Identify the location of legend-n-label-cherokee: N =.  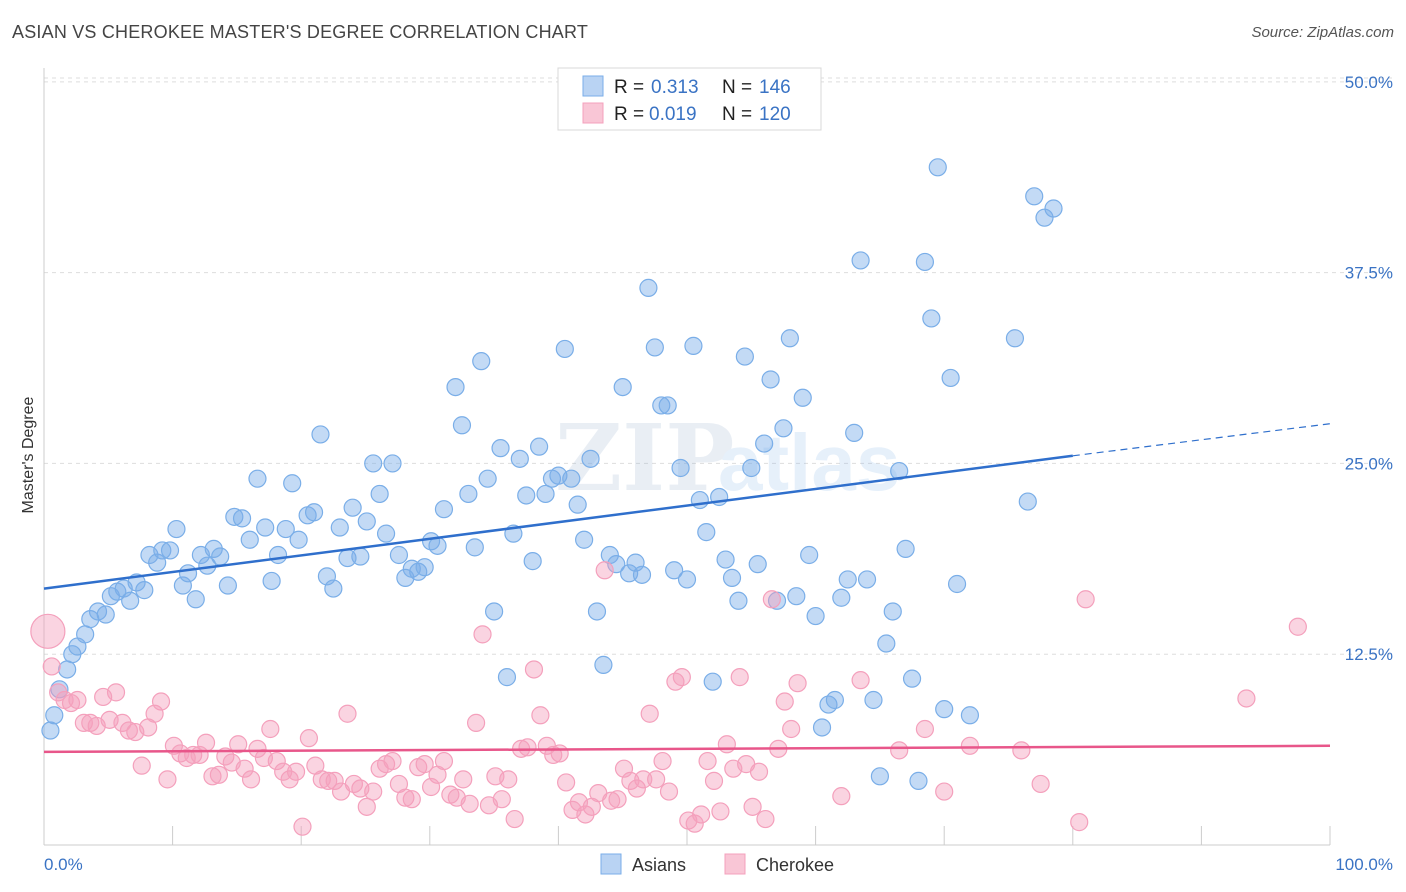
(737, 114).